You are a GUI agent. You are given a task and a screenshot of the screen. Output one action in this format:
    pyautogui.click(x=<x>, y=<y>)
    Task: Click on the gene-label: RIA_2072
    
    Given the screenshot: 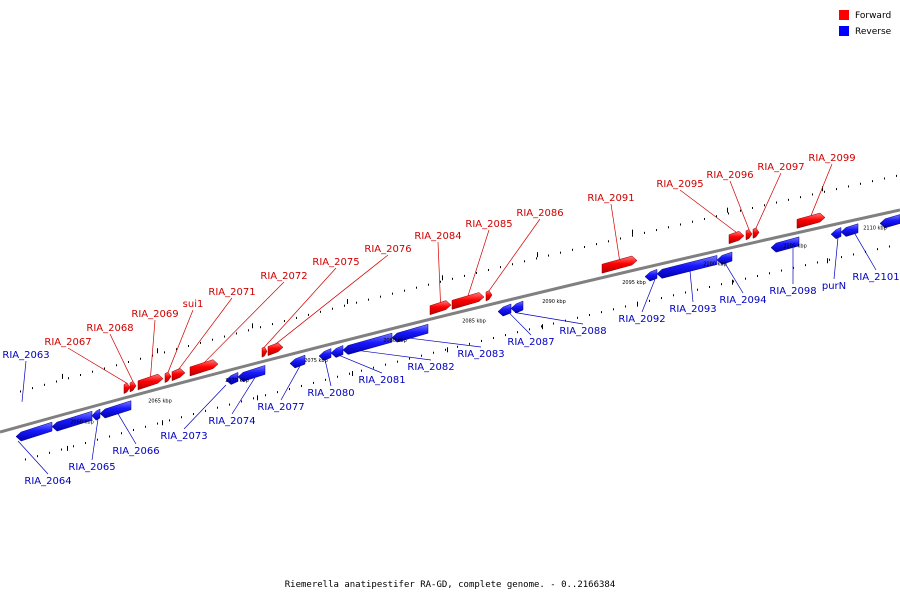 What is the action you would take?
    pyautogui.click(x=283, y=276)
    